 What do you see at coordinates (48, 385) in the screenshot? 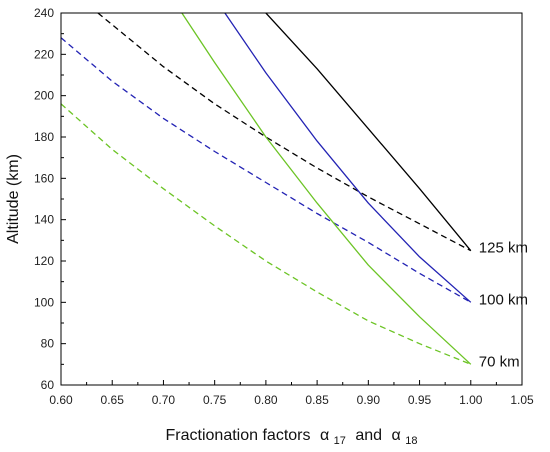
I see `y-tick-label: 60` at bounding box center [48, 385].